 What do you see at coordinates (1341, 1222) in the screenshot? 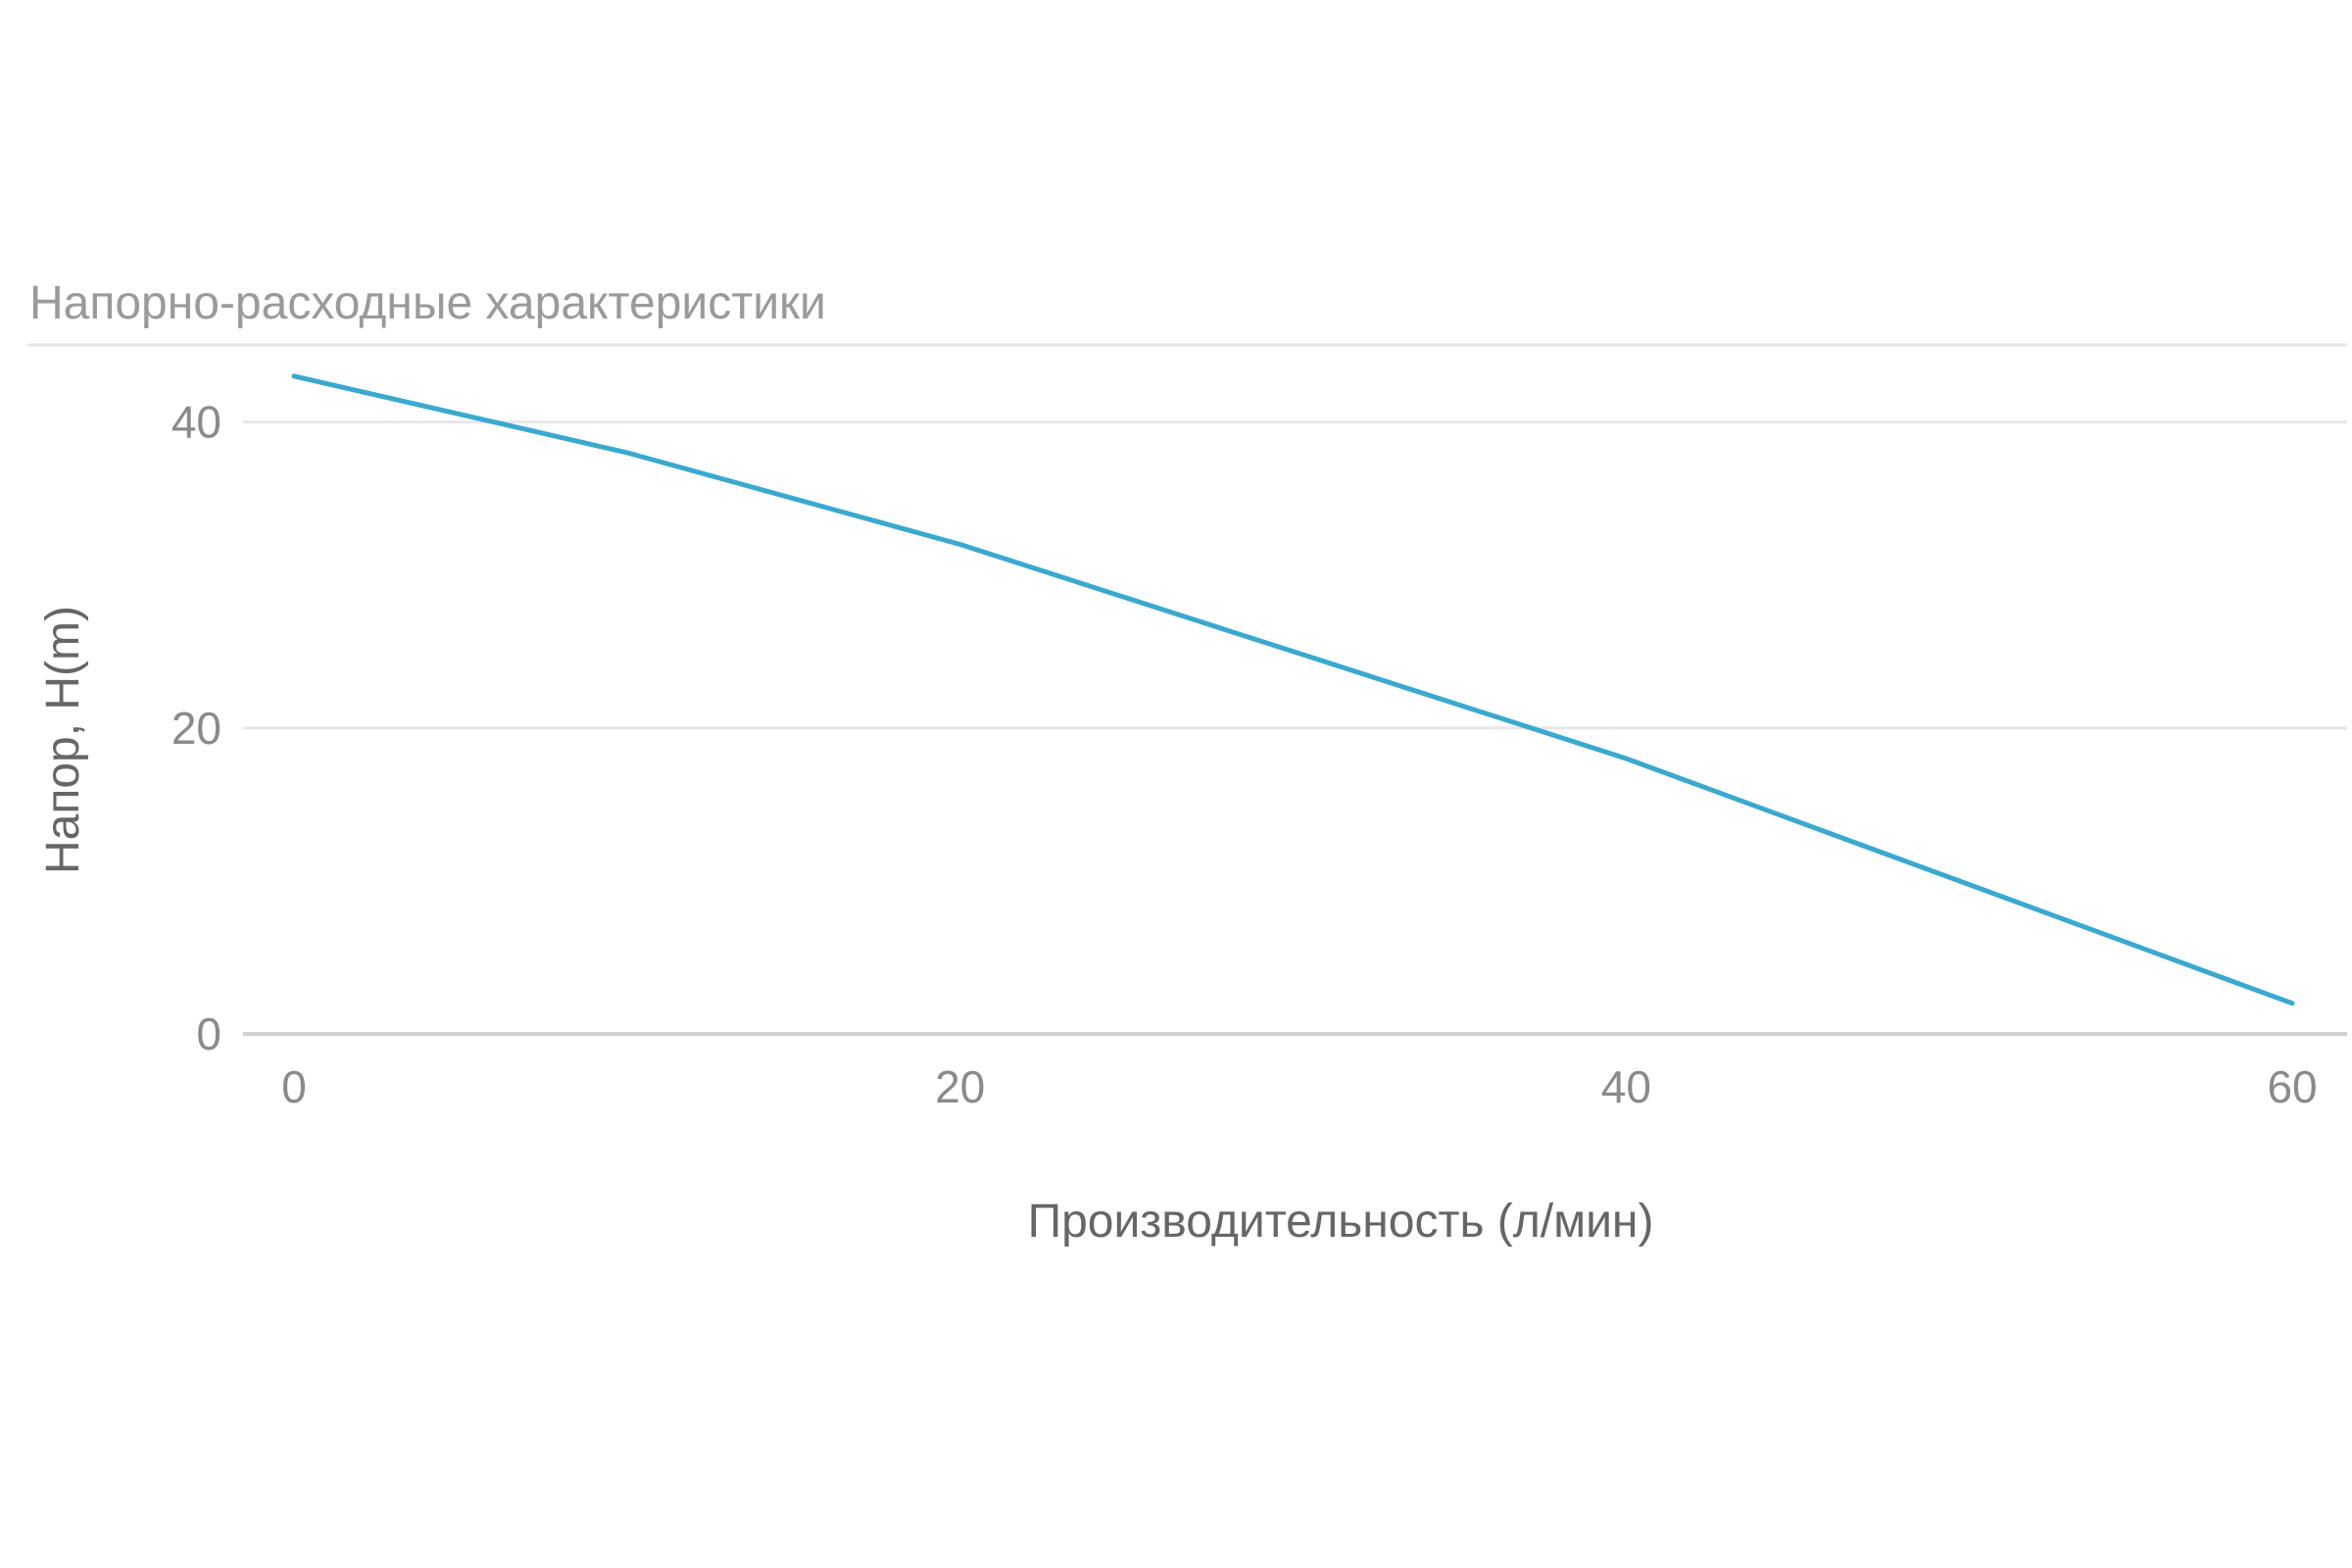
I see `x-axis-title: Производительность (л/мин)` at bounding box center [1341, 1222].